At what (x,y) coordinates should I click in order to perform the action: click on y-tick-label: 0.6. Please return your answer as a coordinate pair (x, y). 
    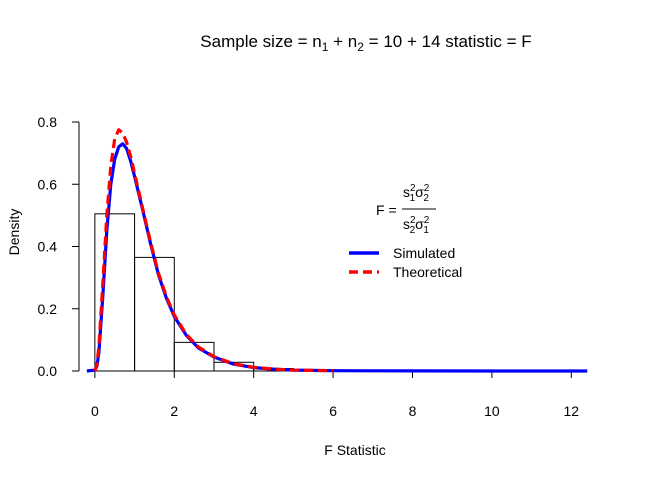
    Looking at the image, I should click on (48, 184).